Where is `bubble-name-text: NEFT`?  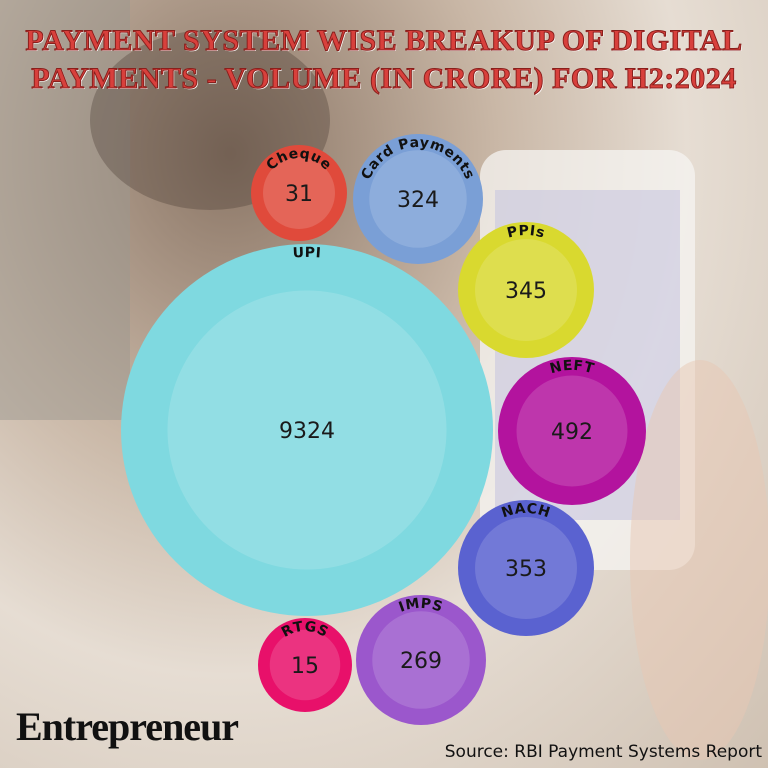
bubble-name-text: NEFT is located at coordinates (571, 367).